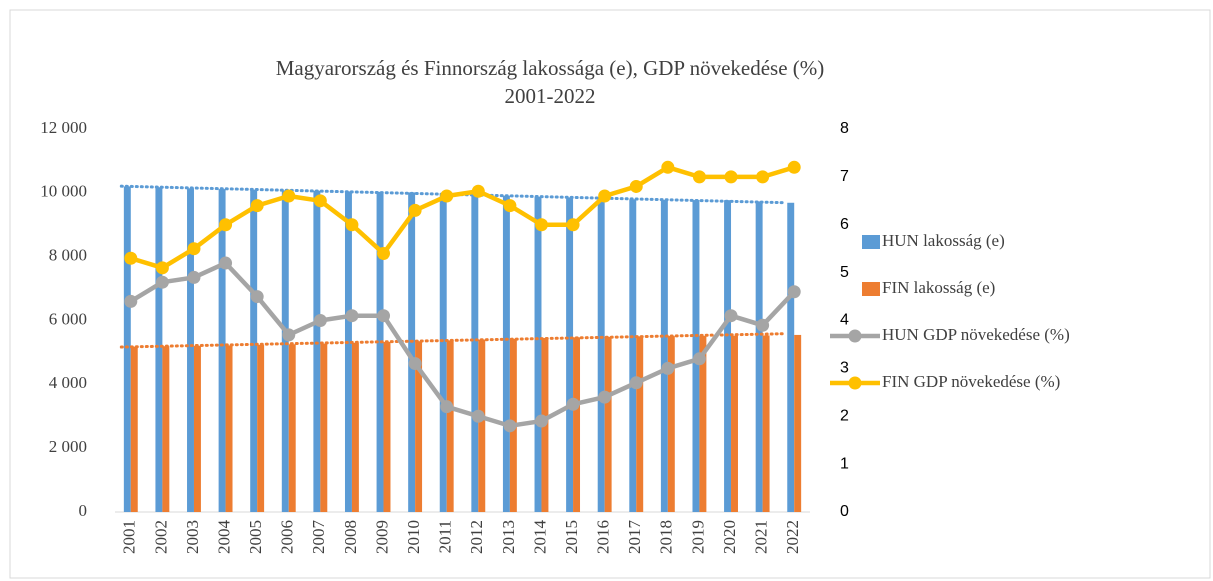 Image resolution: width=1213 pixels, height=581 pixels. What do you see at coordinates (160, 537) in the screenshot?
I see `x-tick-label: 2002` at bounding box center [160, 537].